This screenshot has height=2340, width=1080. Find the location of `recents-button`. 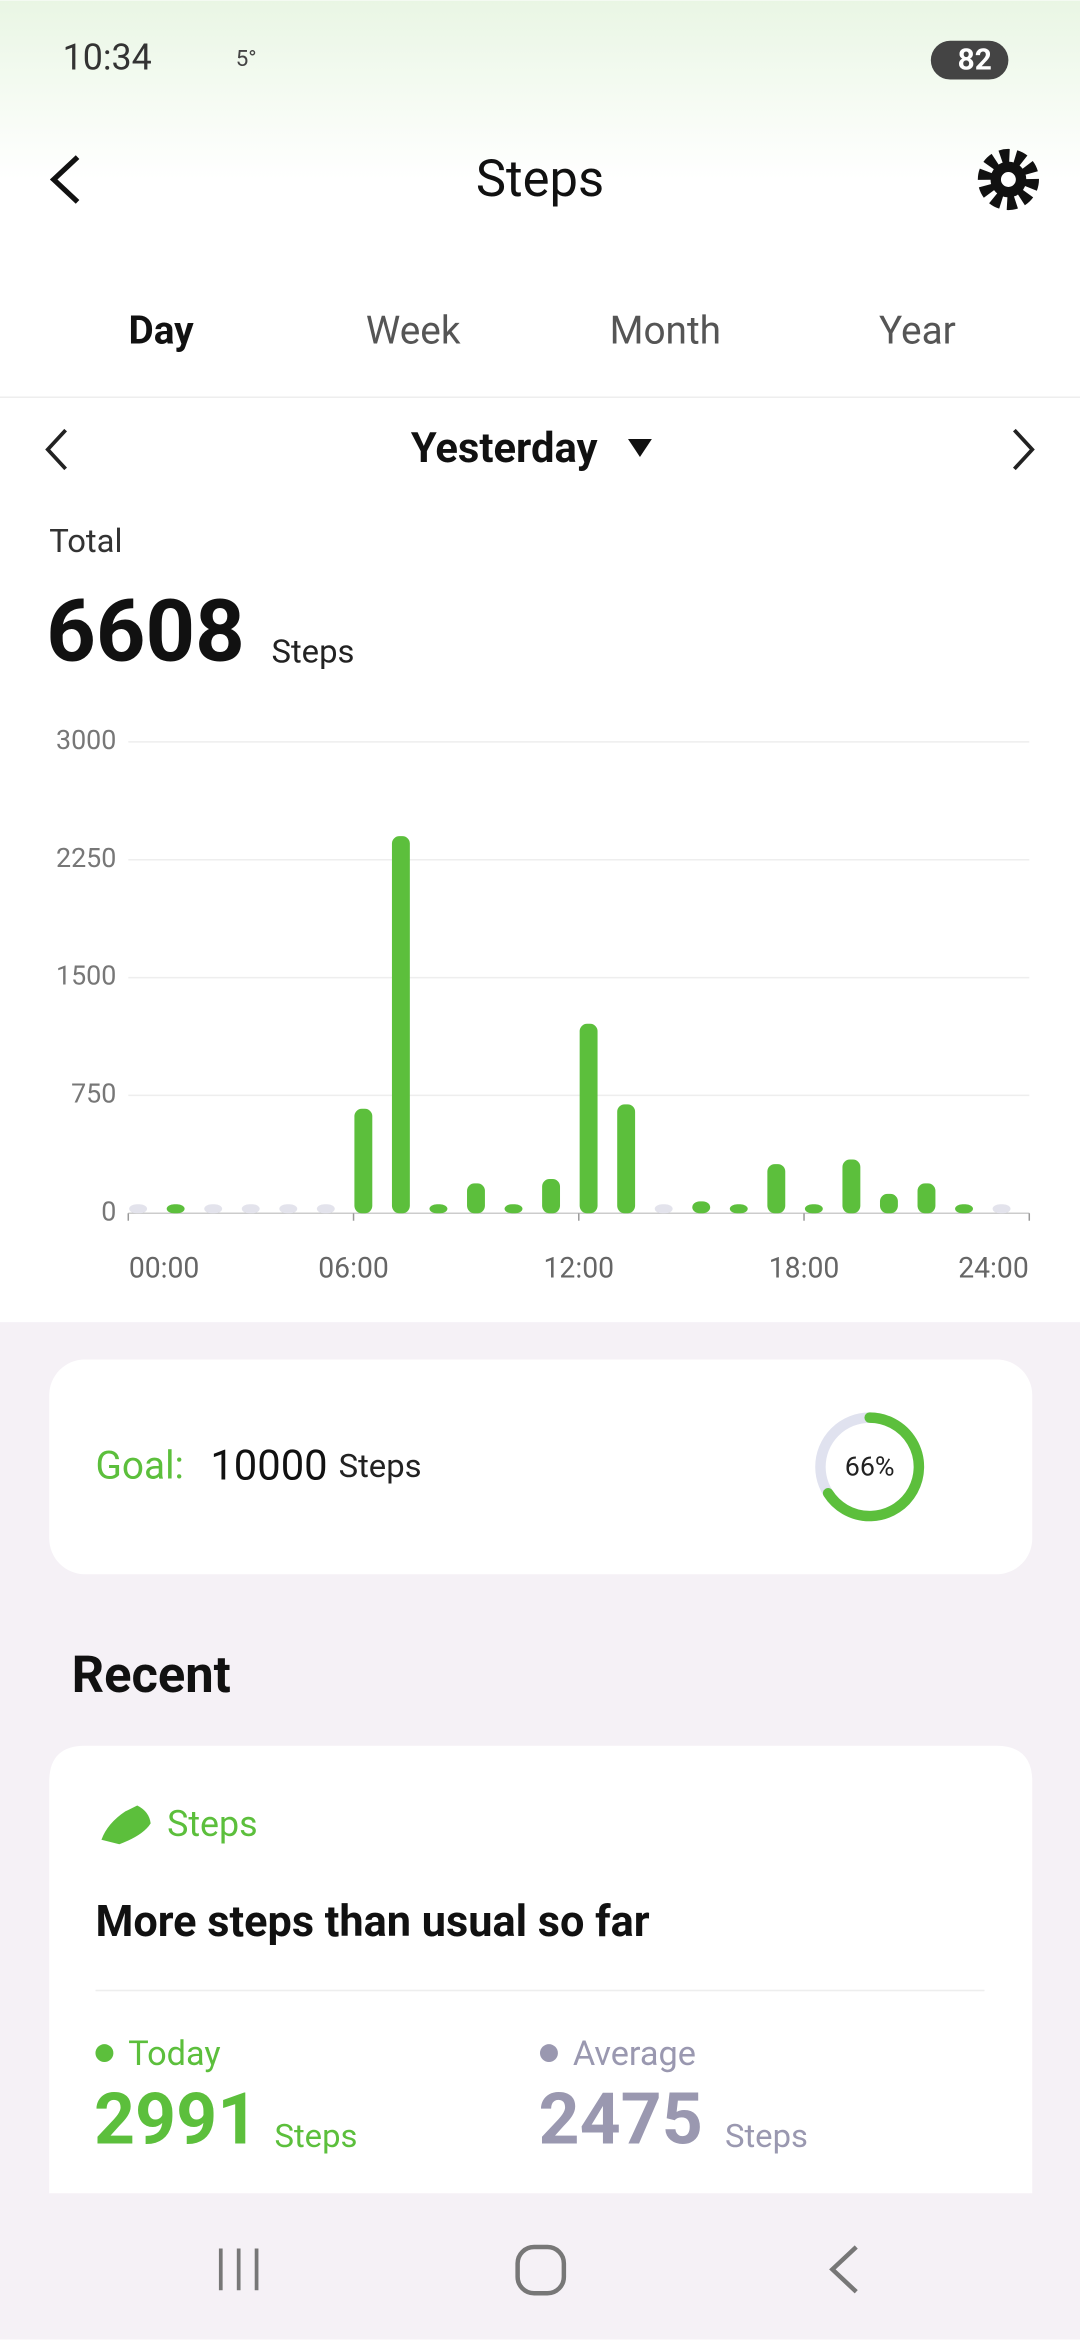

recents-button is located at coordinates (238, 2269).